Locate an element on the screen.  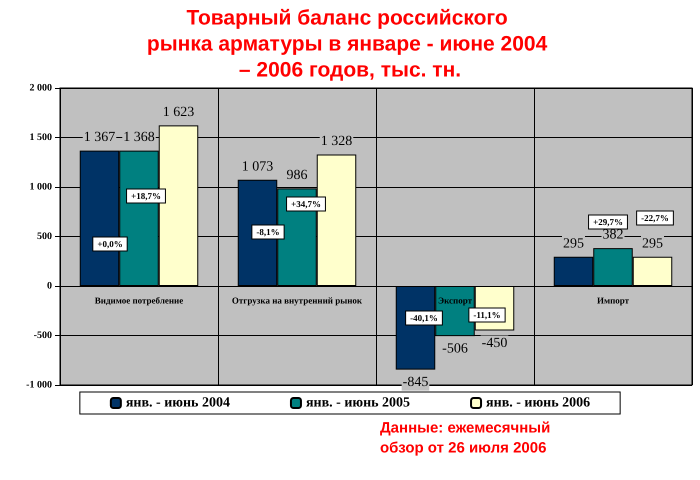
annotation: -11,1% is located at coordinates (487, 315).